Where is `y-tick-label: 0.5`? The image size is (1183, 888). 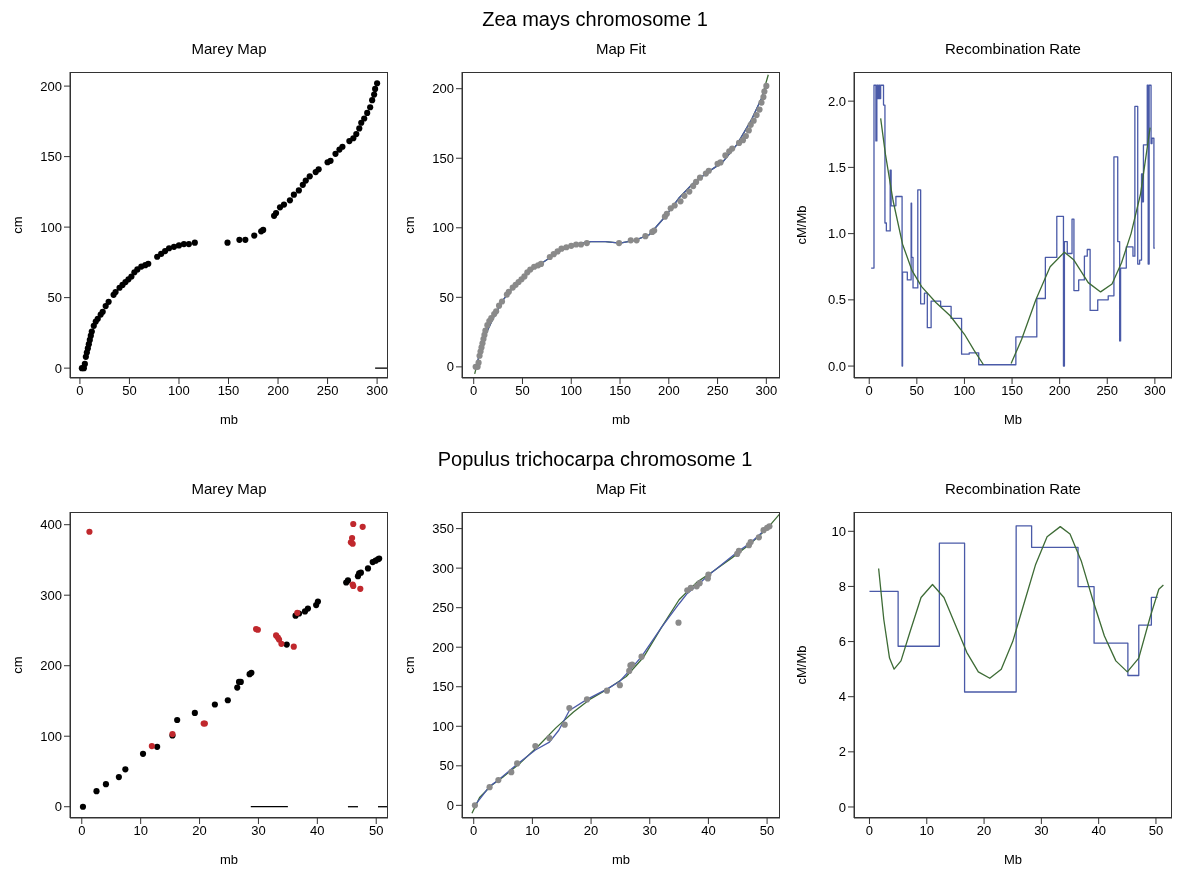
y-tick-label: 0.5 is located at coordinates (836, 300).